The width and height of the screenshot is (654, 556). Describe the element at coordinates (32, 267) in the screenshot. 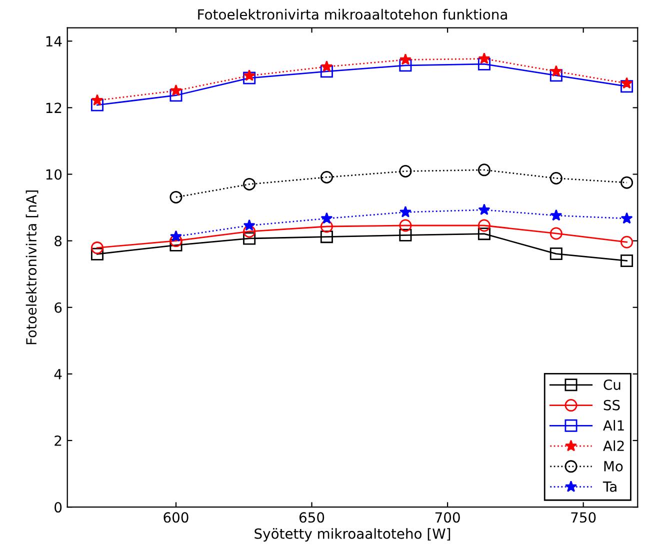

I see `y-axis-title: Fotoelektronivirta [nA]` at that location.